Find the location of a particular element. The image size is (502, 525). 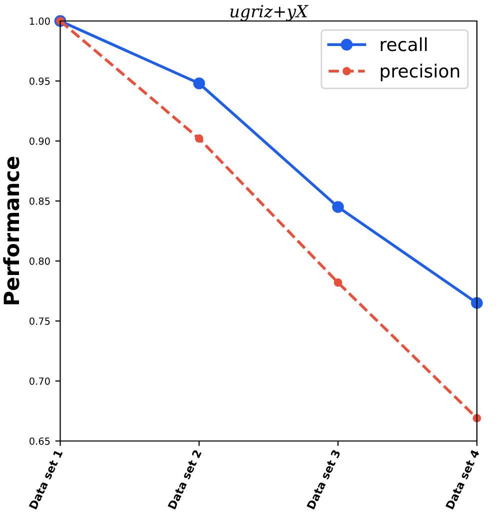

chart-title: ugriz+yX is located at coordinates (269, 13).